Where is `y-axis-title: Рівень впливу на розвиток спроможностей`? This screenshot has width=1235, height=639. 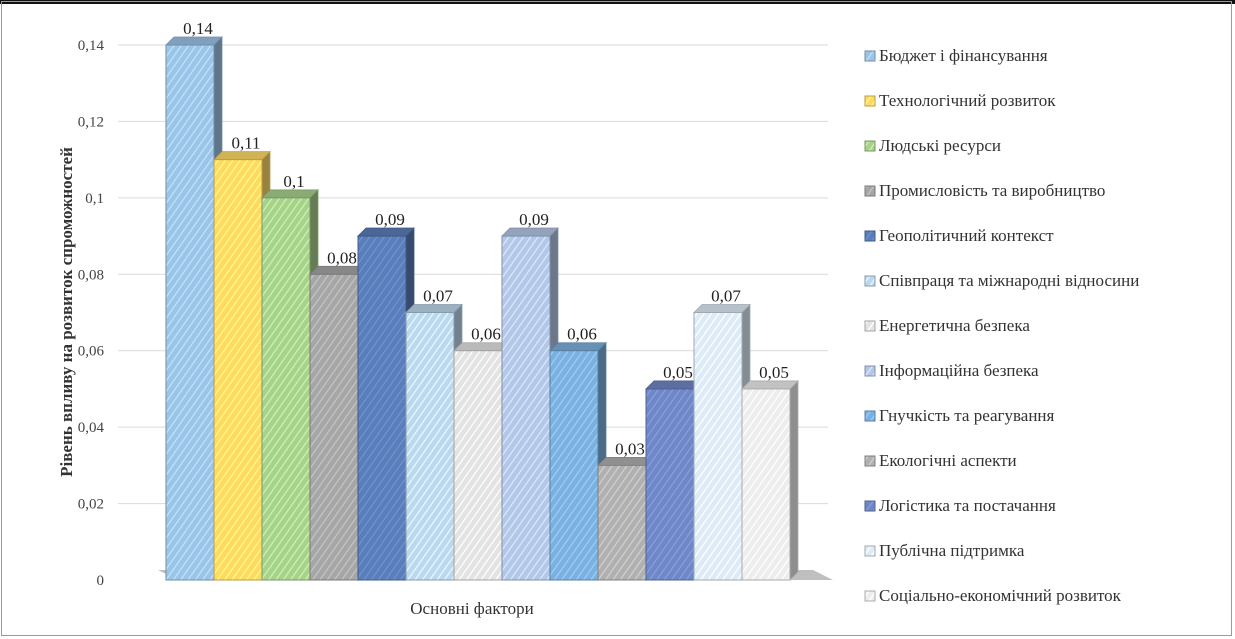
y-axis-title: Рівень впливу на розвиток спроможностей is located at coordinates (66, 312).